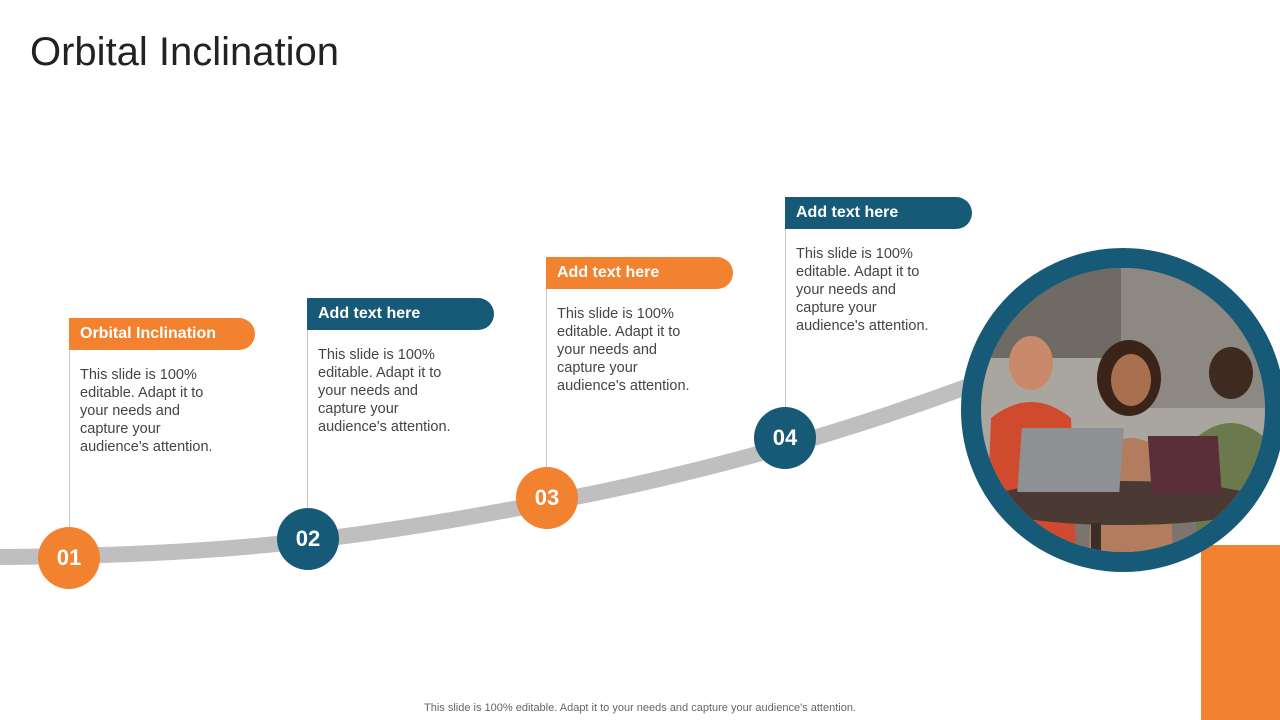 The image size is (1280, 720). Describe the element at coordinates (400, 314) in the screenshot. I see `step-2-heading: Add text here` at that location.